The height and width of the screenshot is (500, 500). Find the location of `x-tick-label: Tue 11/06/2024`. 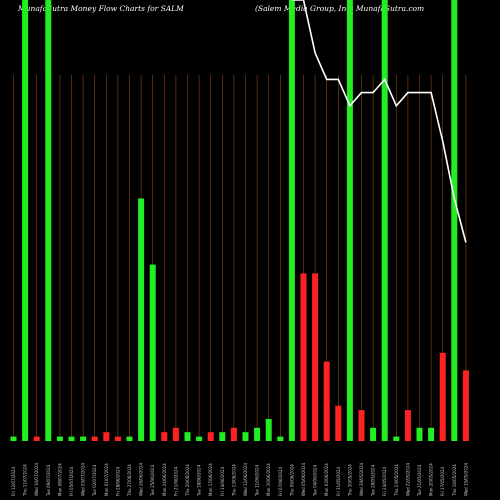

x-tick-label: Tue 11/06/2024 is located at coordinates (257, 480).